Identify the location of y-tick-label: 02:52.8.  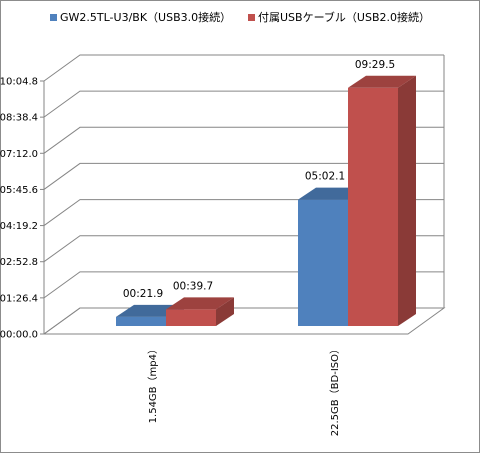
(19, 262).